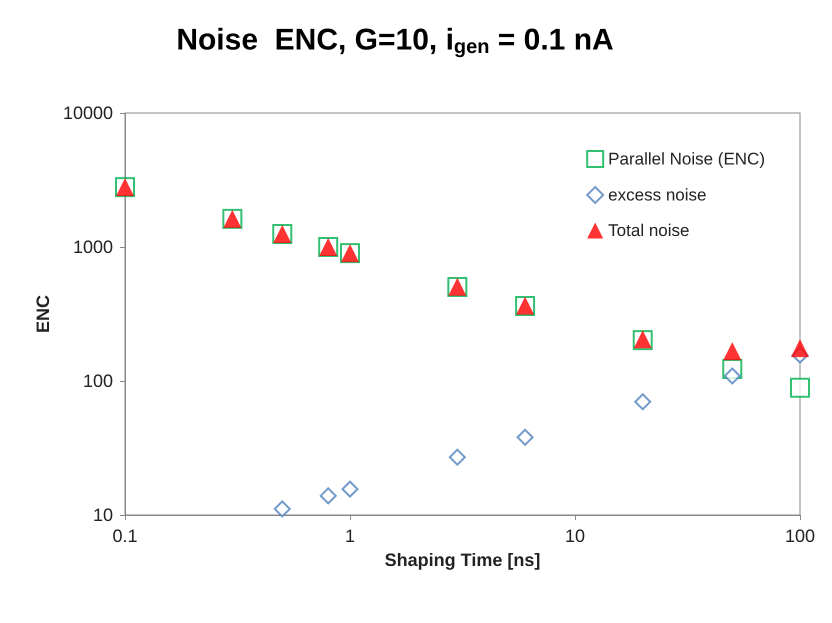 The width and height of the screenshot is (832, 623). I want to click on x-axis-title: Shaping Time [ns], so click(462, 560).